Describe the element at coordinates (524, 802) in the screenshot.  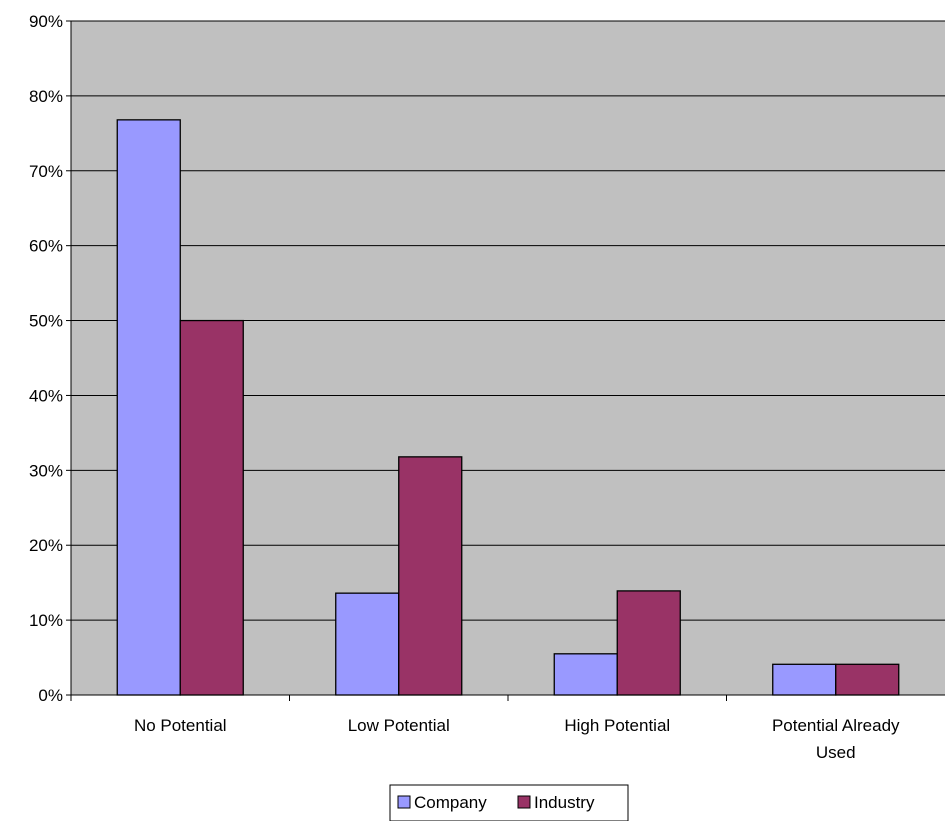
I see `legend-swatch-industry` at that location.